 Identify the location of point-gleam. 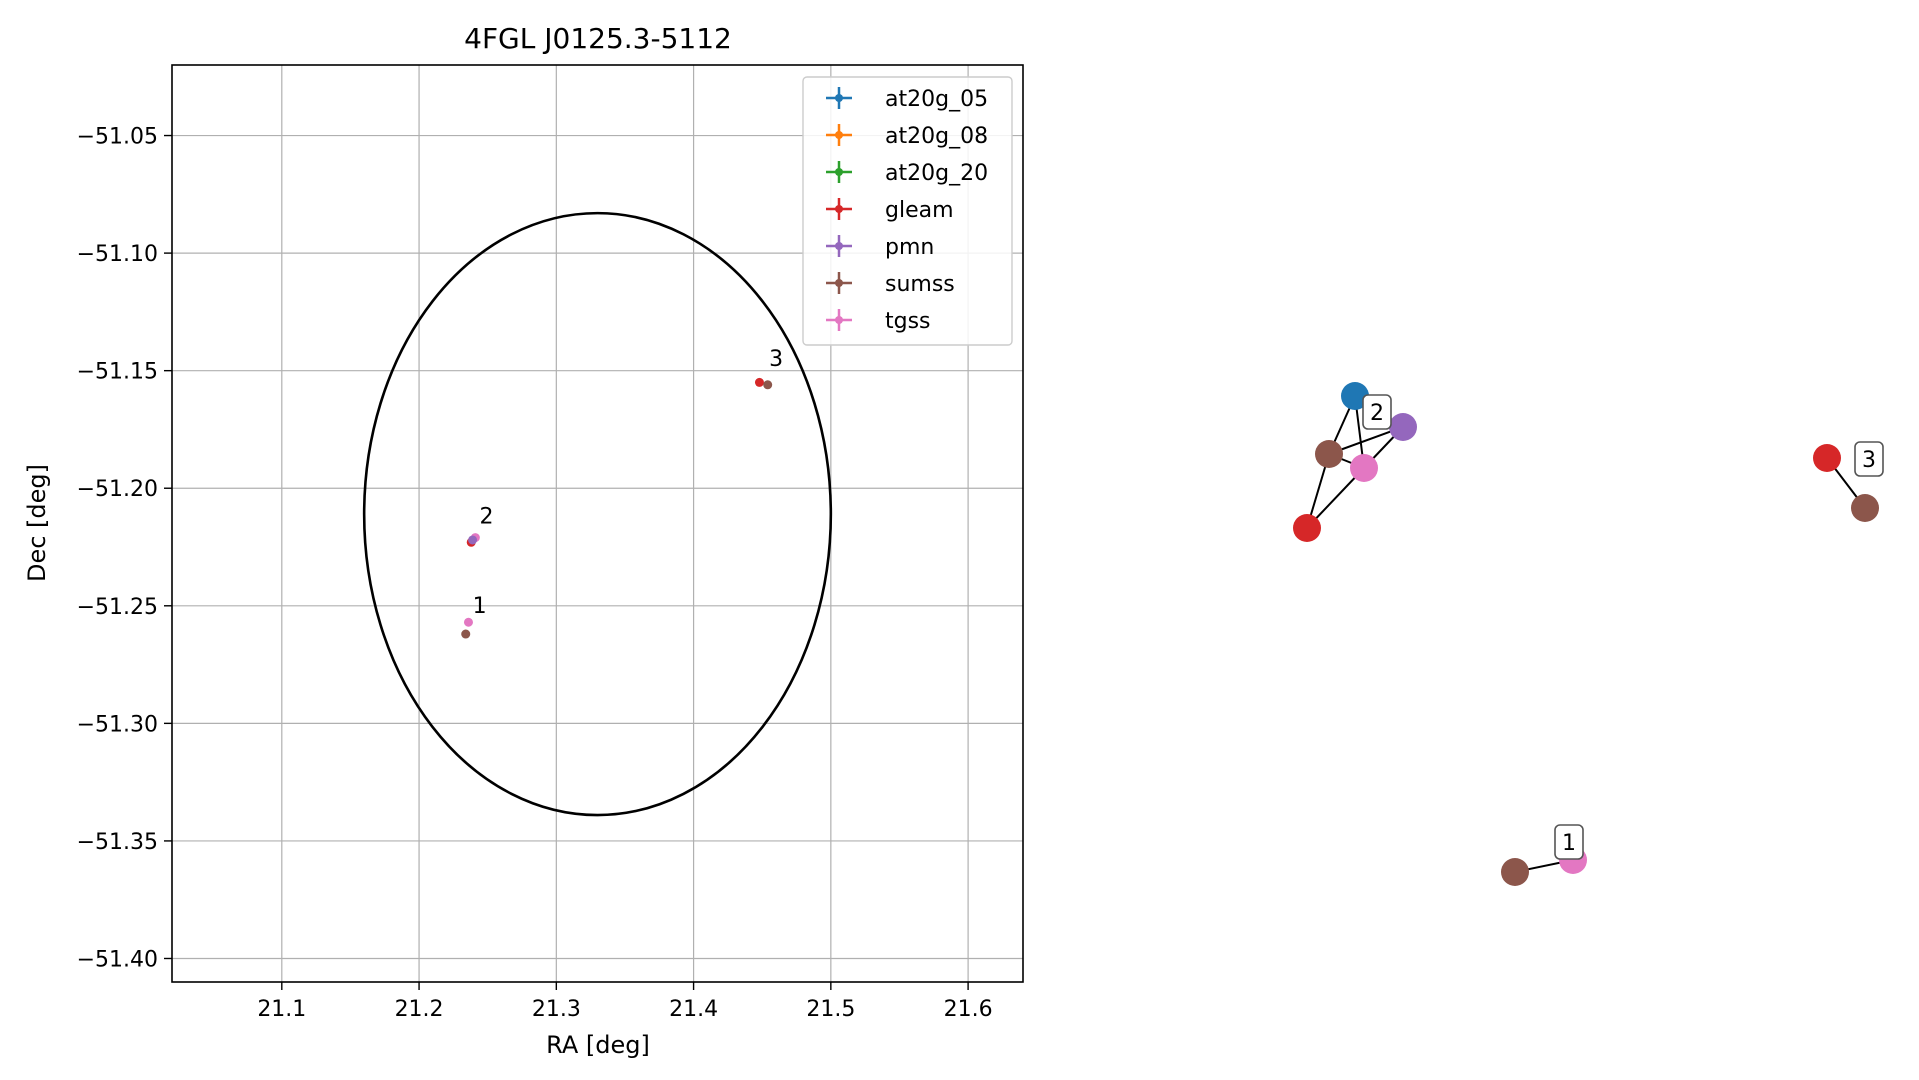
(759, 382).